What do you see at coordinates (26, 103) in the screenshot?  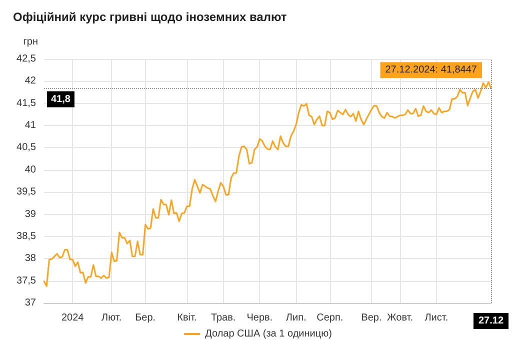 I see `y-tick-label: 41,5` at bounding box center [26, 103].